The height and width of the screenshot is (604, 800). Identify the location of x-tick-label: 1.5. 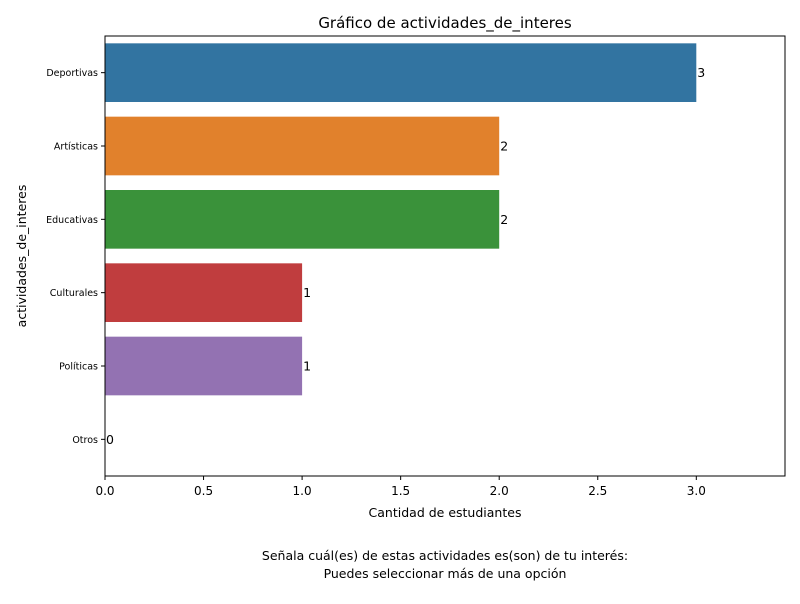
(400, 491).